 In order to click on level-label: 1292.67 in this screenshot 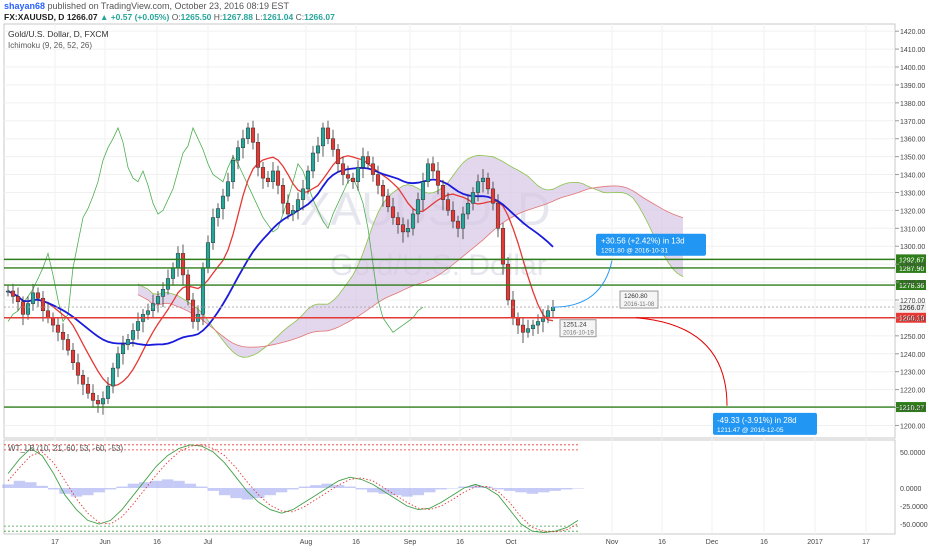, I will do `click(911, 260)`.